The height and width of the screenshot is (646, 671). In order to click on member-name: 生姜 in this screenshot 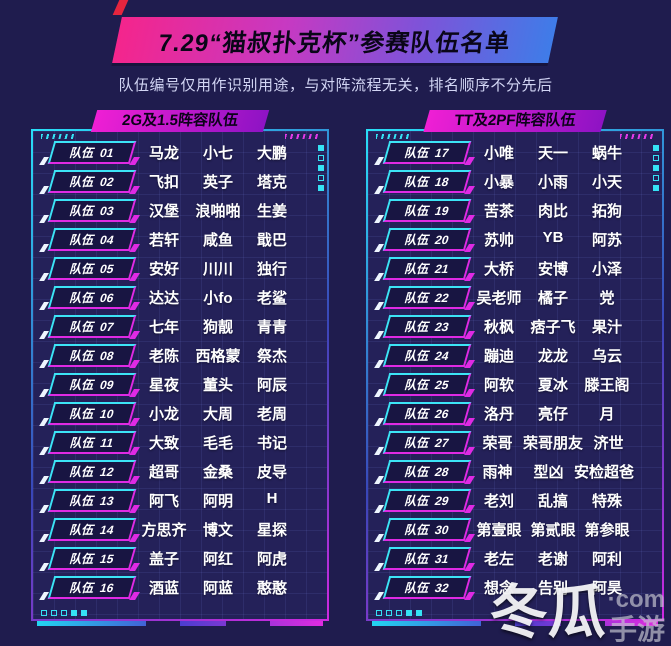, I will do `click(271, 211)`.